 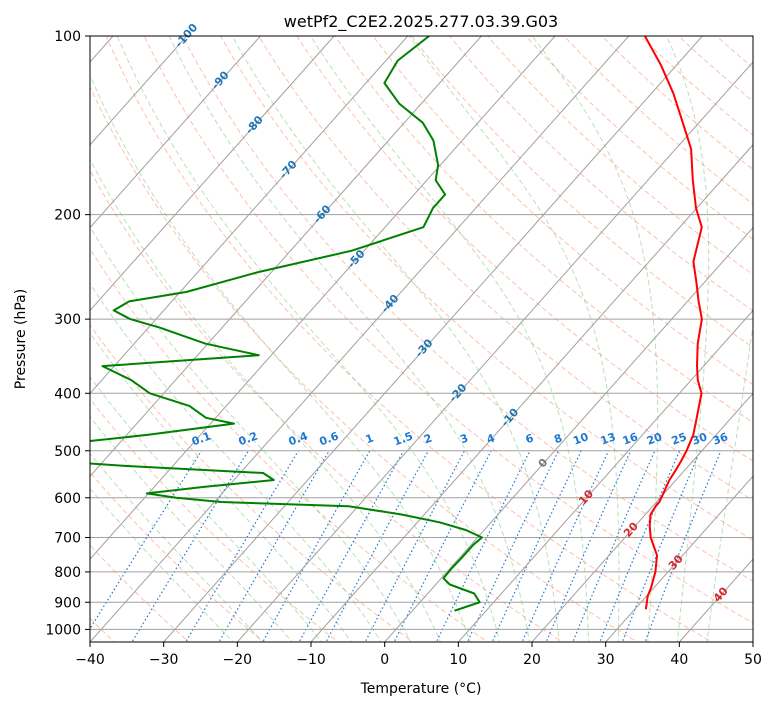 I want to click on mixing-ratio-label: 1.5, so click(x=403, y=438).